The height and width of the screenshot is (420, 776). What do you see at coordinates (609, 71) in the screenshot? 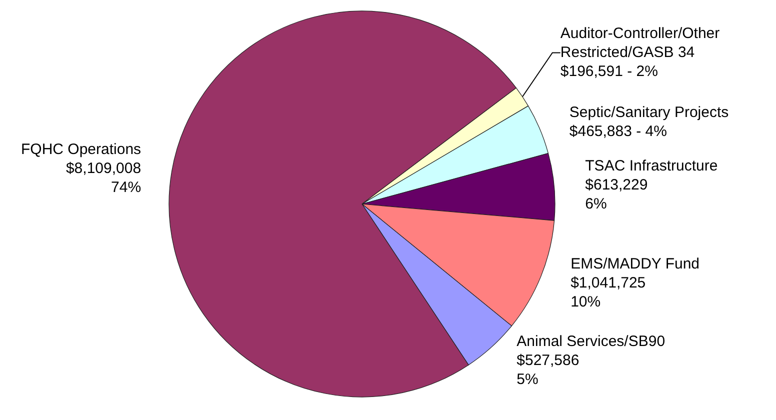
I see `data-label: $196,591 - 2%` at bounding box center [609, 71].